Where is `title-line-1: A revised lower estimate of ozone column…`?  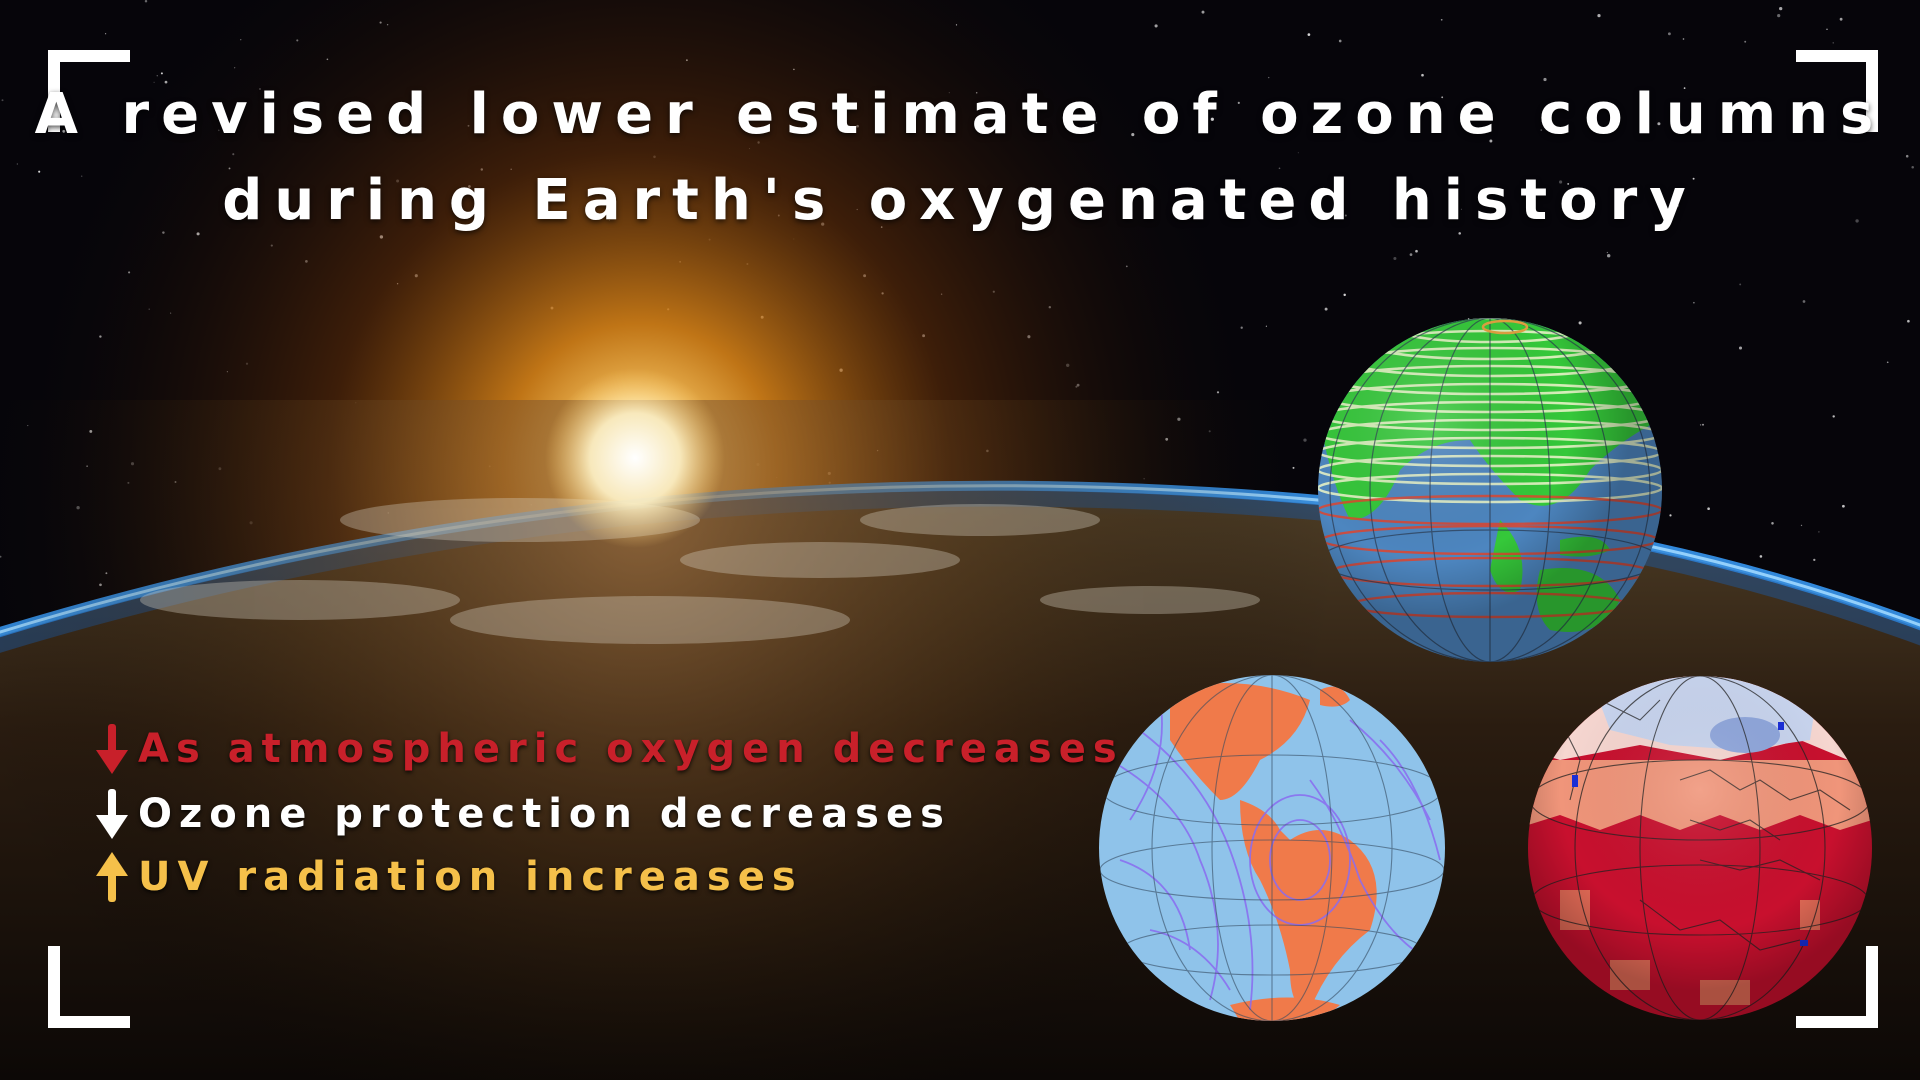 title-line-1: A revised lower estimate of ozone column… is located at coordinates (960, 114).